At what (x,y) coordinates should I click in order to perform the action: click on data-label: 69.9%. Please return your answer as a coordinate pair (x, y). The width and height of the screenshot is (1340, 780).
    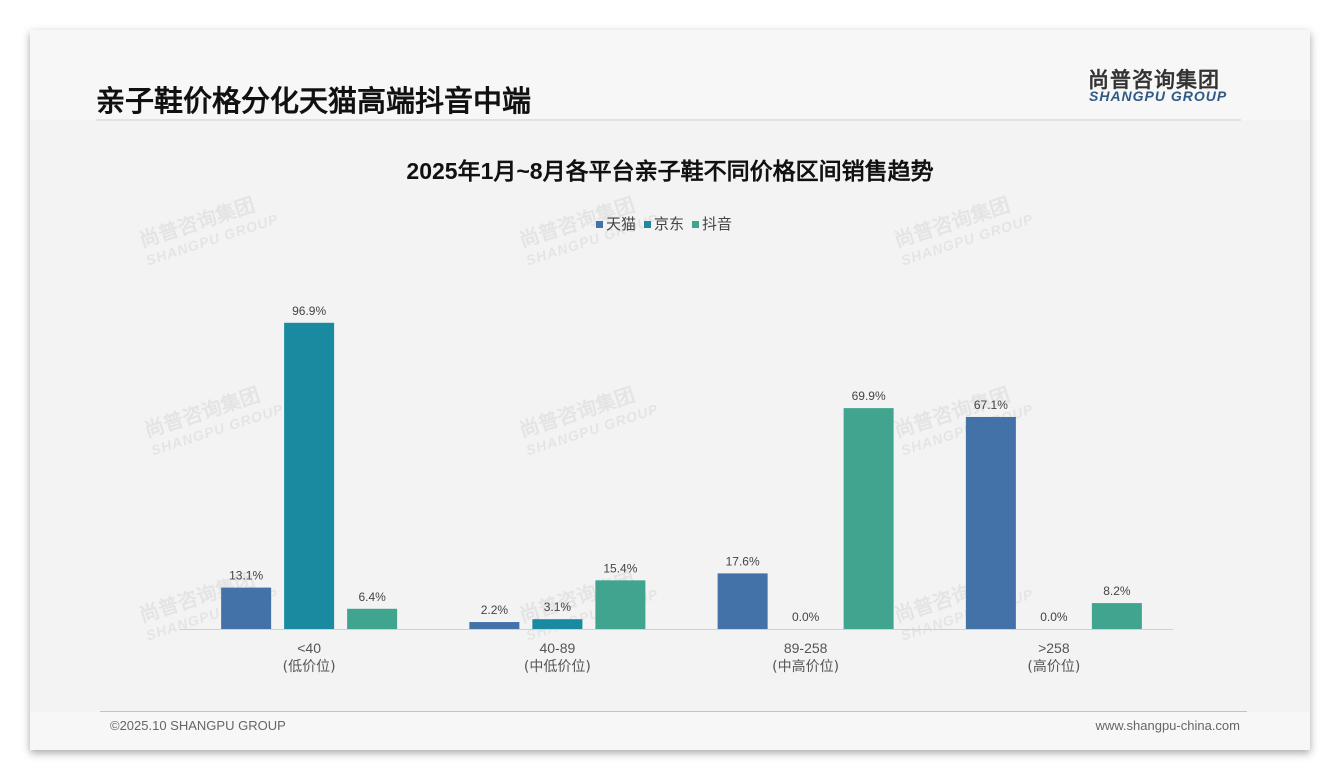
    Looking at the image, I should click on (869, 396).